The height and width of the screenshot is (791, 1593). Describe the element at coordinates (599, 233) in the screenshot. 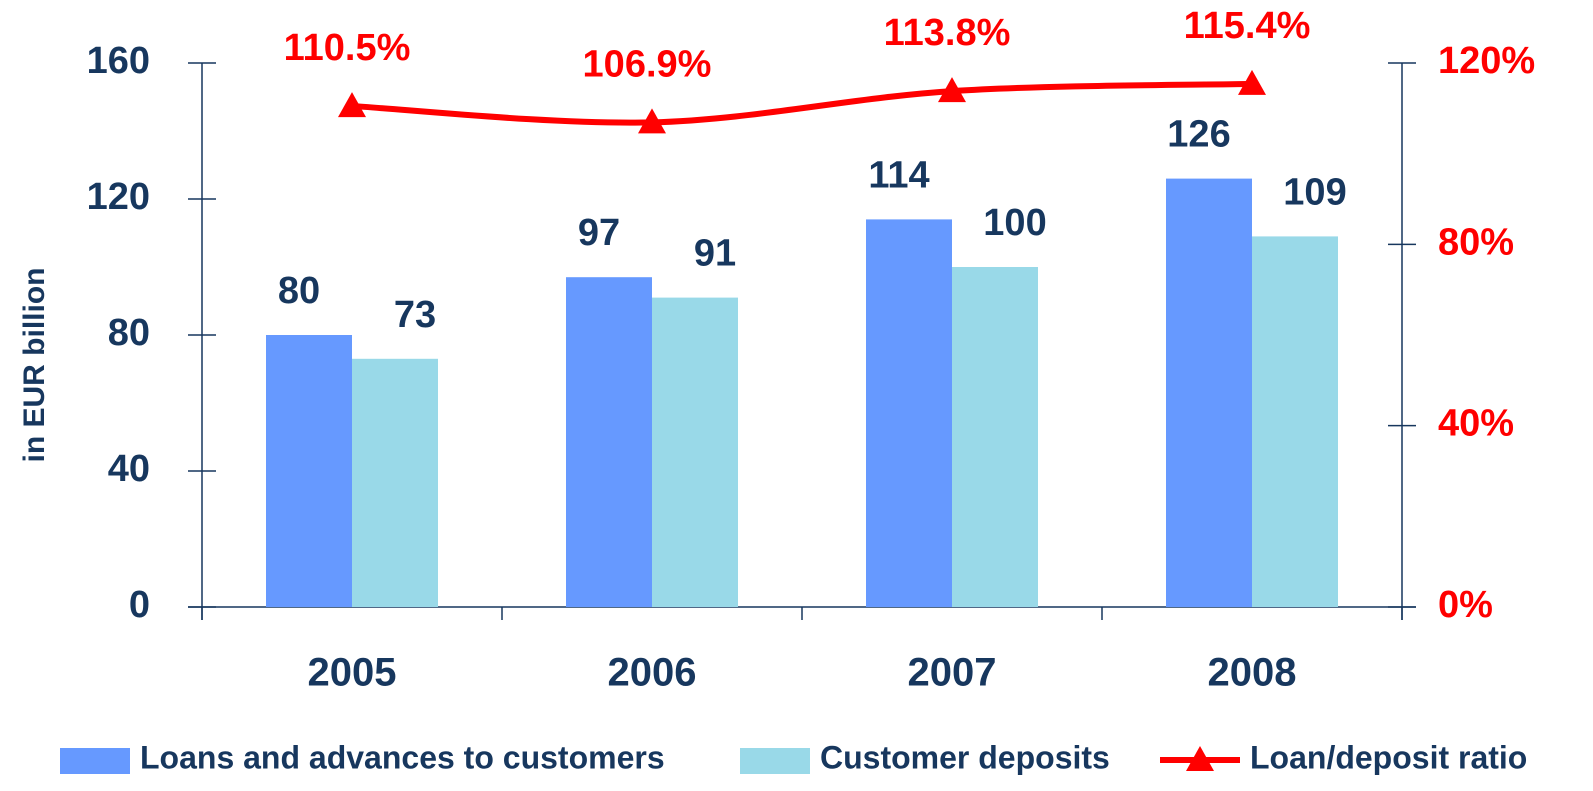

I see `bar-value-label: 97` at that location.